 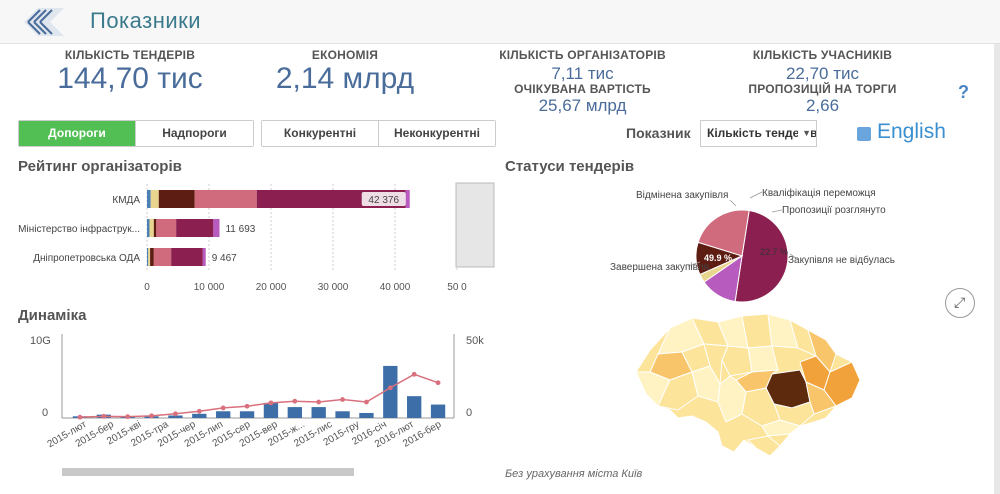 I want to click on pie-value-failed: 22.7 %, so click(x=774, y=252).